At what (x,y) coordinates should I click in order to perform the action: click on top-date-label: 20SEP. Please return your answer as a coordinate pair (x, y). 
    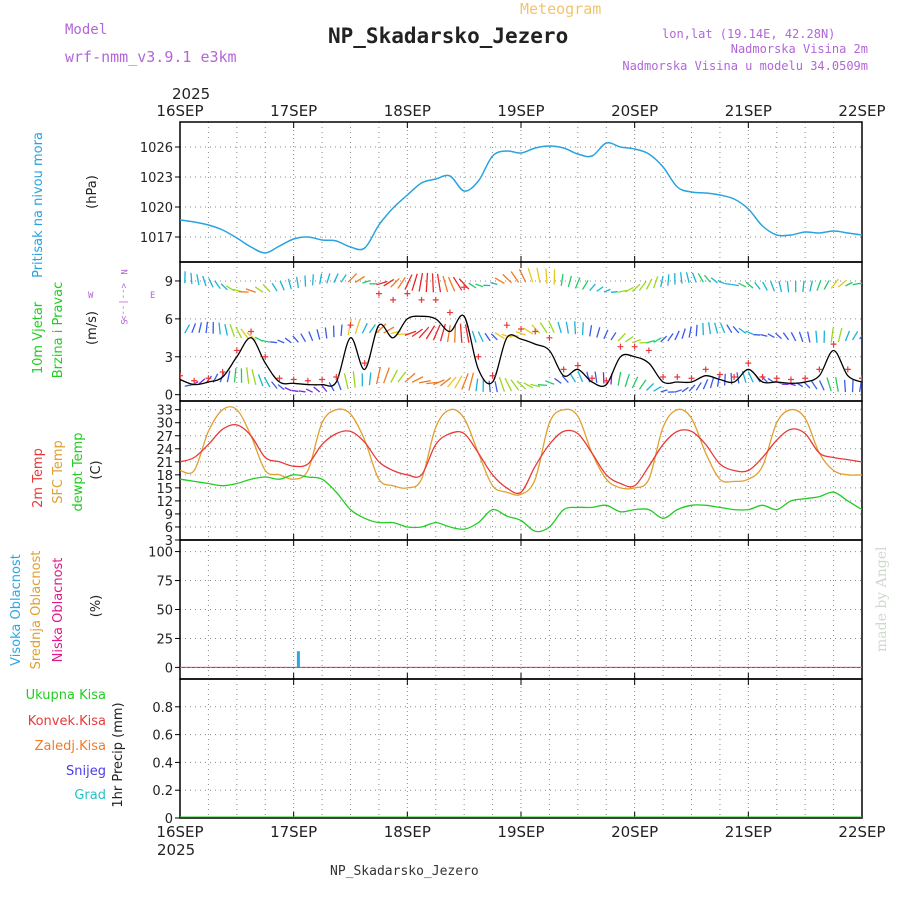
    Looking at the image, I should click on (634, 111).